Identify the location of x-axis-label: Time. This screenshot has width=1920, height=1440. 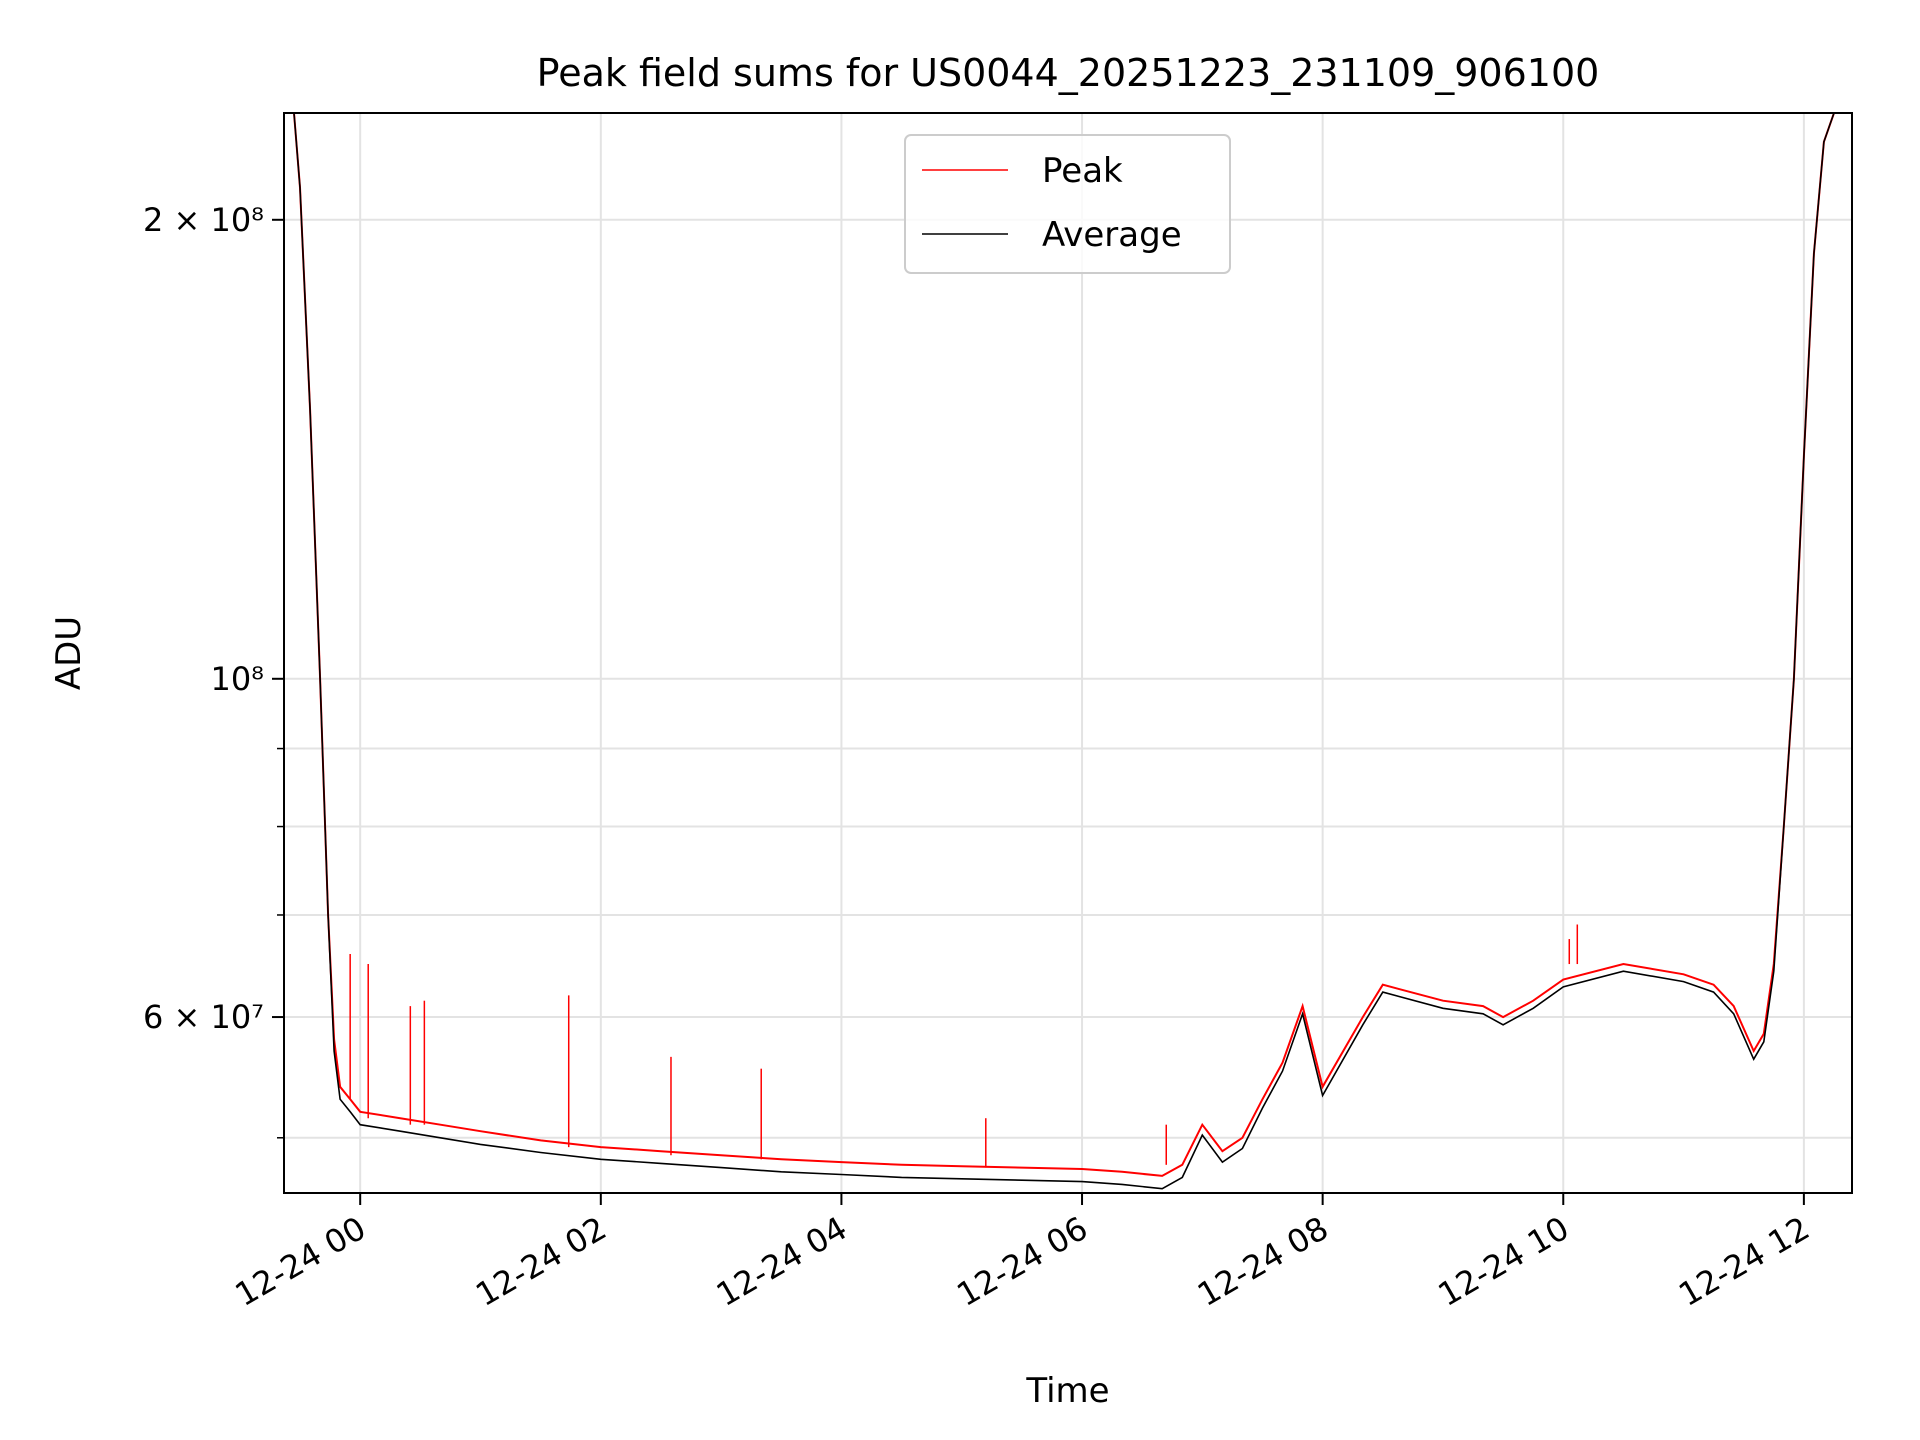
(1067, 1391).